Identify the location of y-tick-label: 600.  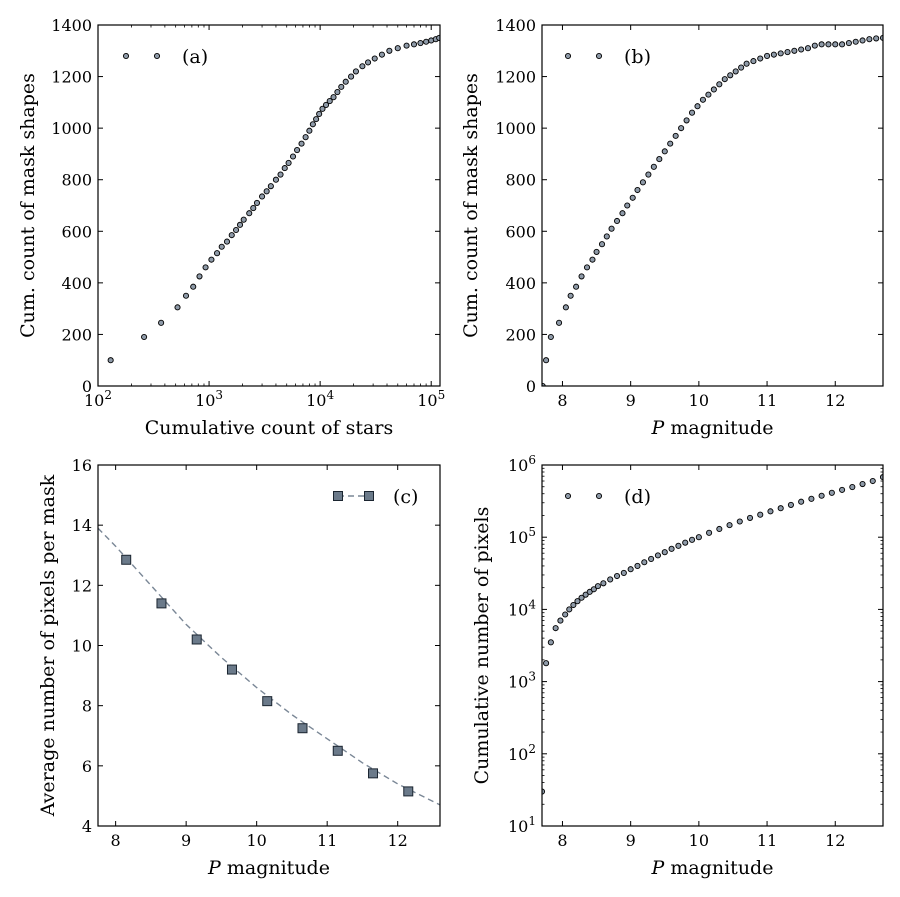
(76, 231).